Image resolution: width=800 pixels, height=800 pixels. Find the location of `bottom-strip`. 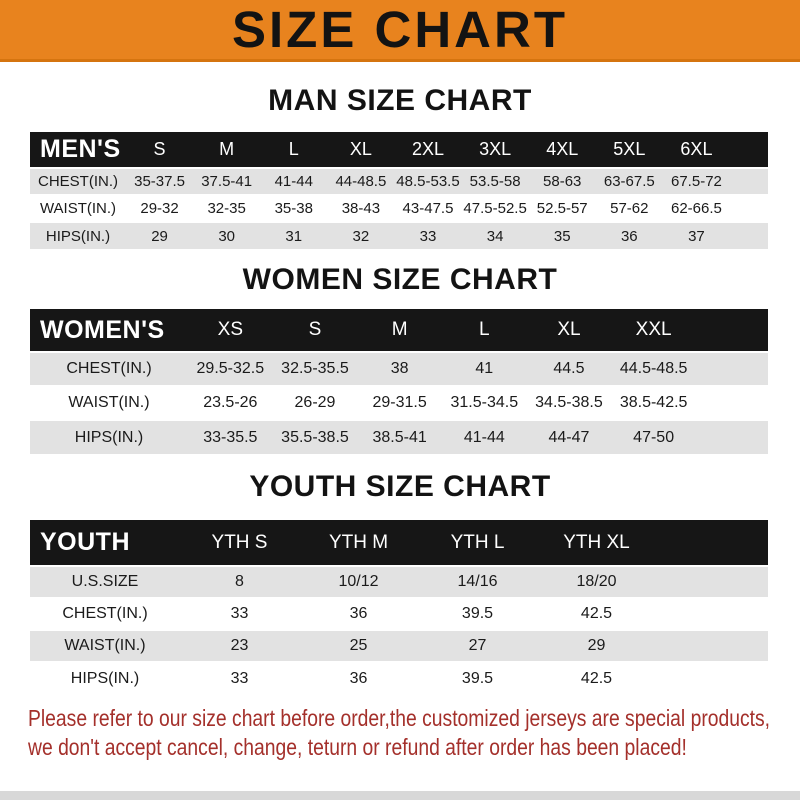

bottom-strip is located at coordinates (400, 795).